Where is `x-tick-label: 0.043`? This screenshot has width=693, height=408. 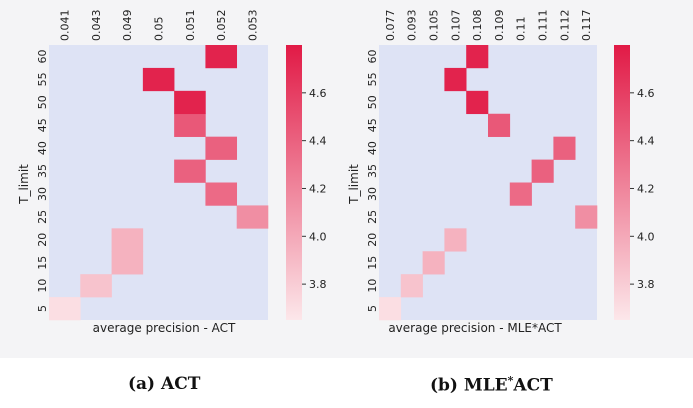 x-tick-label: 0.043 is located at coordinates (96, 26).